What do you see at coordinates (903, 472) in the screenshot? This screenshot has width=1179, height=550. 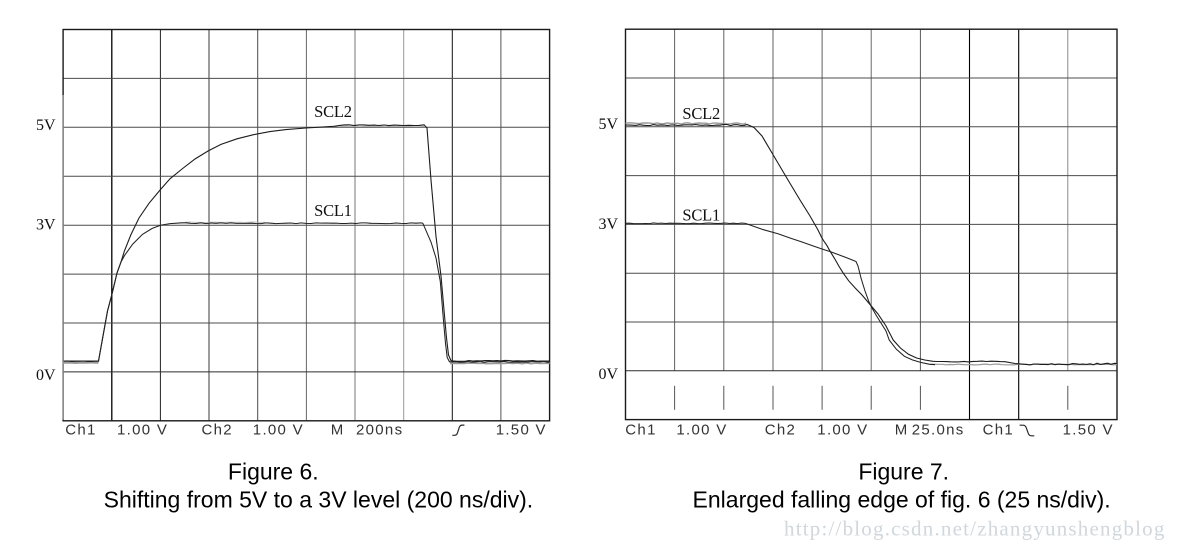 I see `svg-text: Figure 7.` at bounding box center [903, 472].